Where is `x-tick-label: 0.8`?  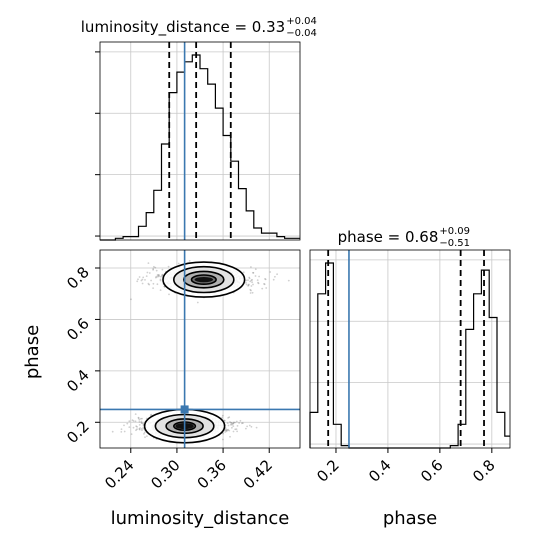 x-tick-label: 0.8 is located at coordinates (484, 471).